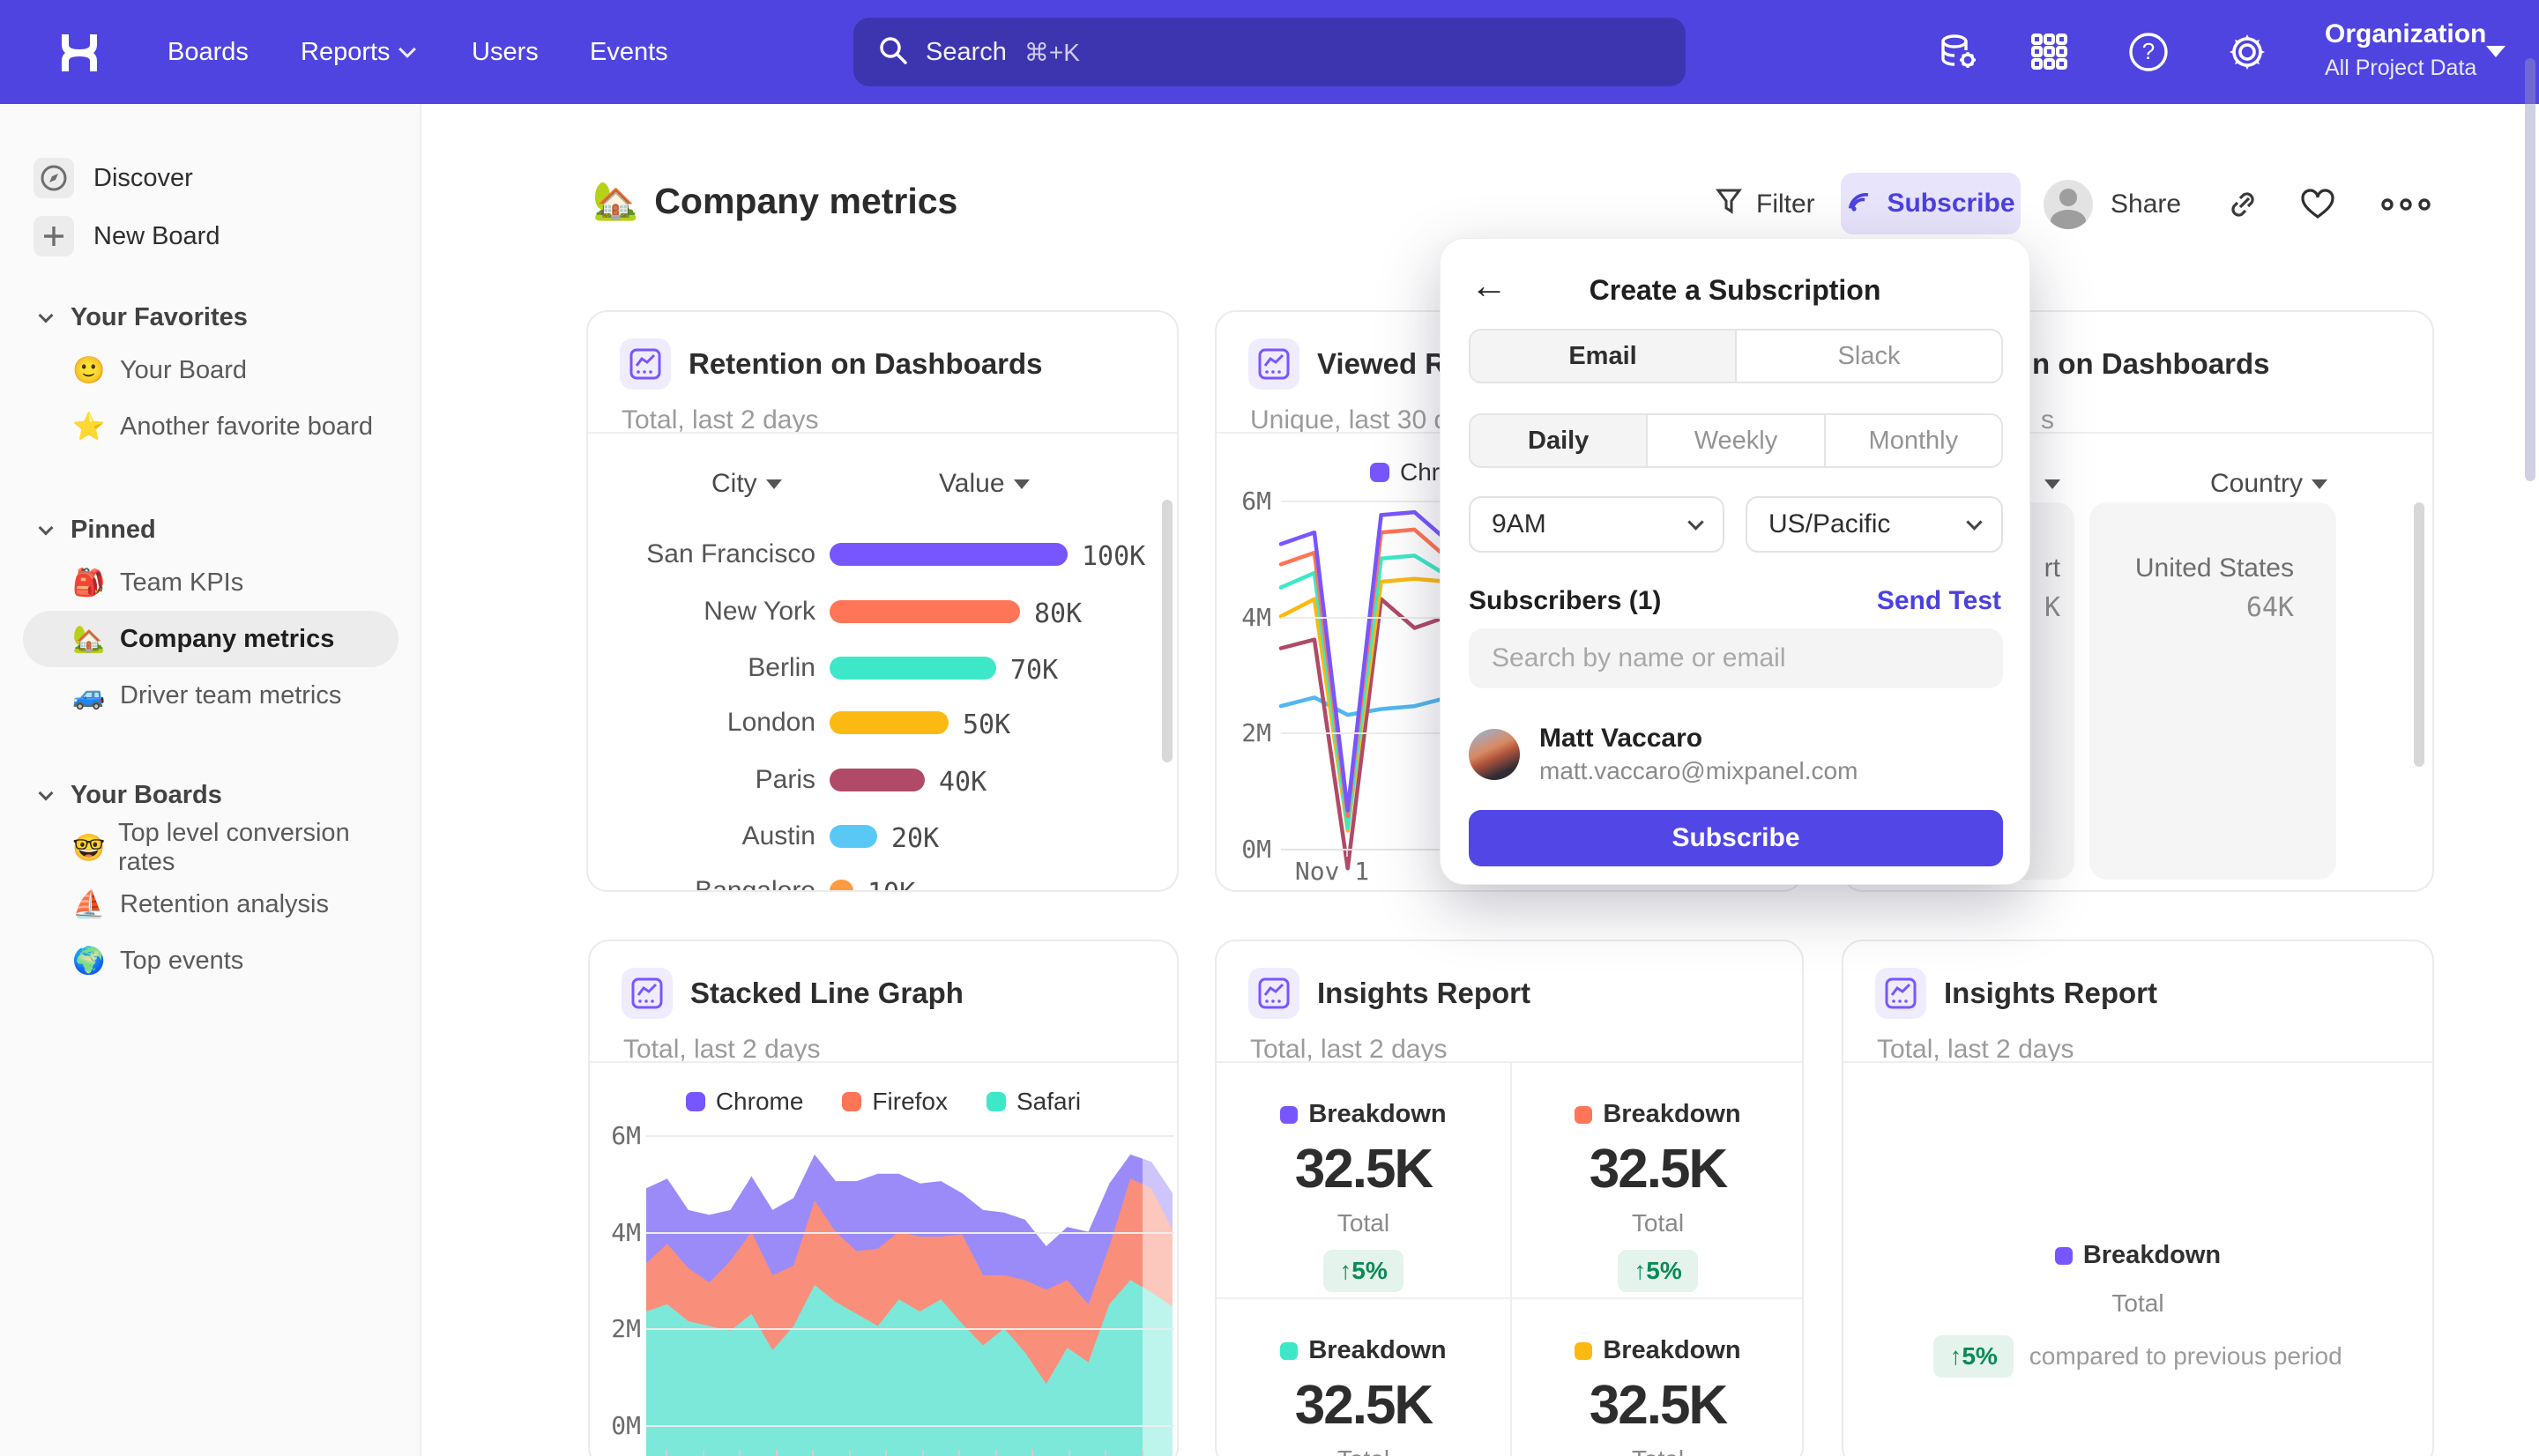 The height and width of the screenshot is (1456, 2539). Describe the element at coordinates (2247, 52) in the screenshot. I see `settings-gear-icon` at that location.